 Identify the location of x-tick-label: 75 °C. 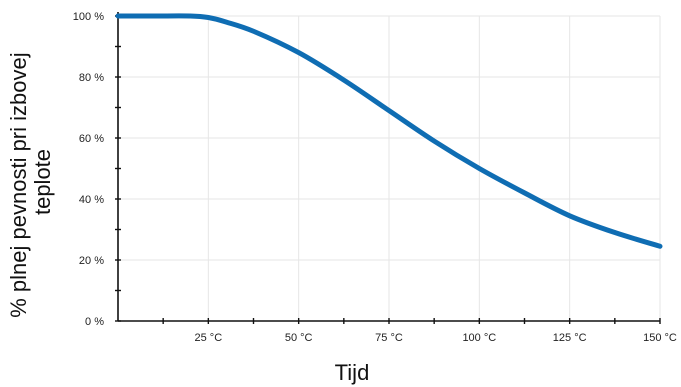
(389, 338).